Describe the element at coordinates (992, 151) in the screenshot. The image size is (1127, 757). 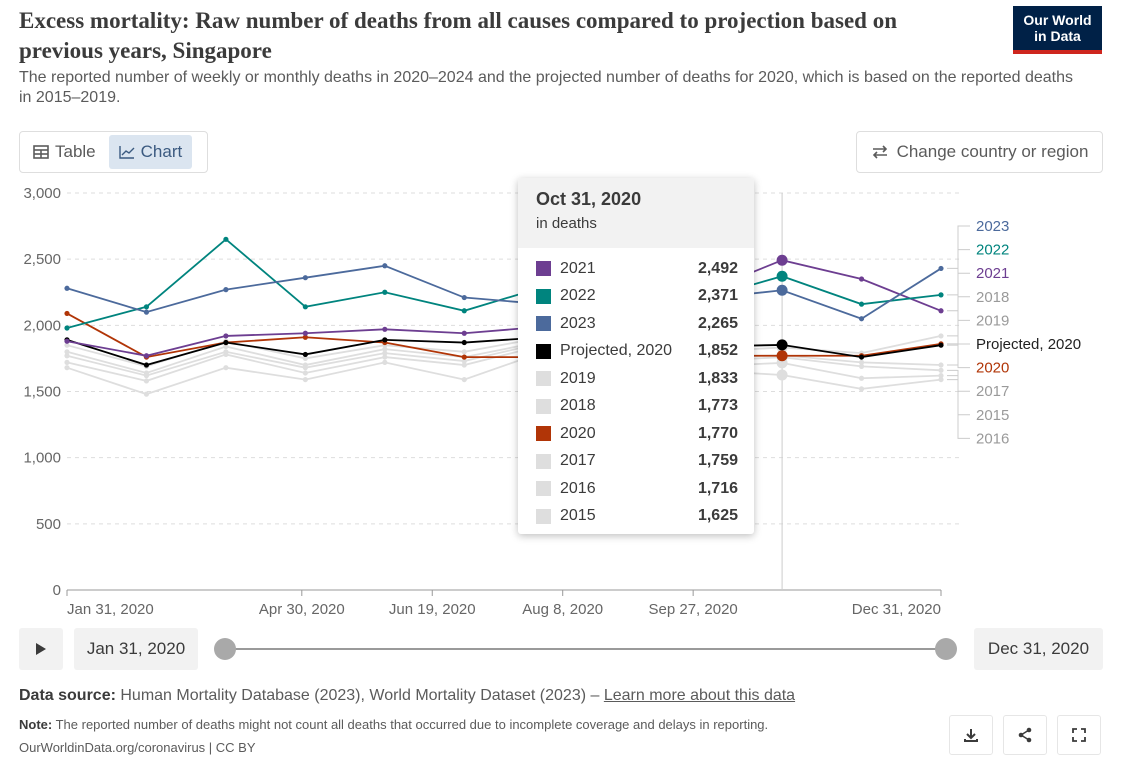
I see `change-country-label: Change country or region` at that location.